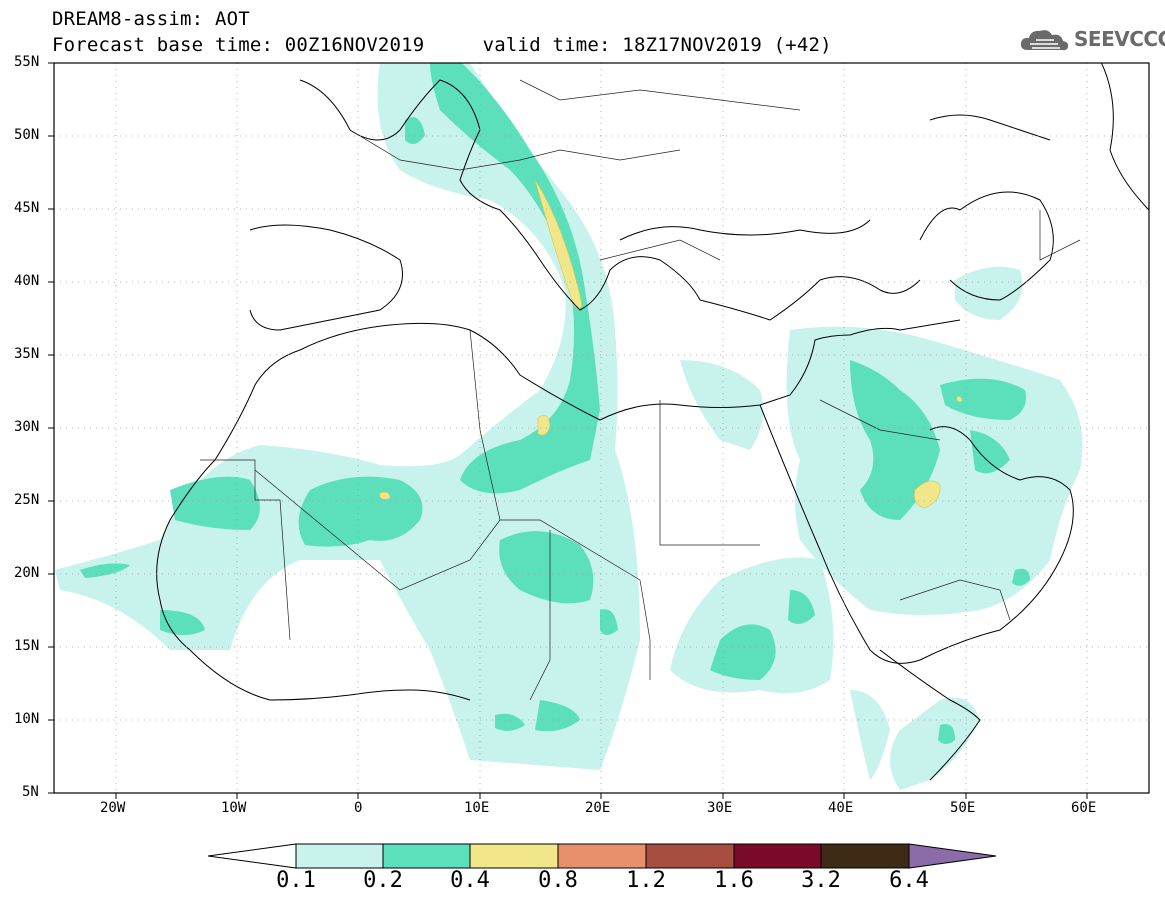  I want to click on x-tick-label: 50E, so click(963, 808).